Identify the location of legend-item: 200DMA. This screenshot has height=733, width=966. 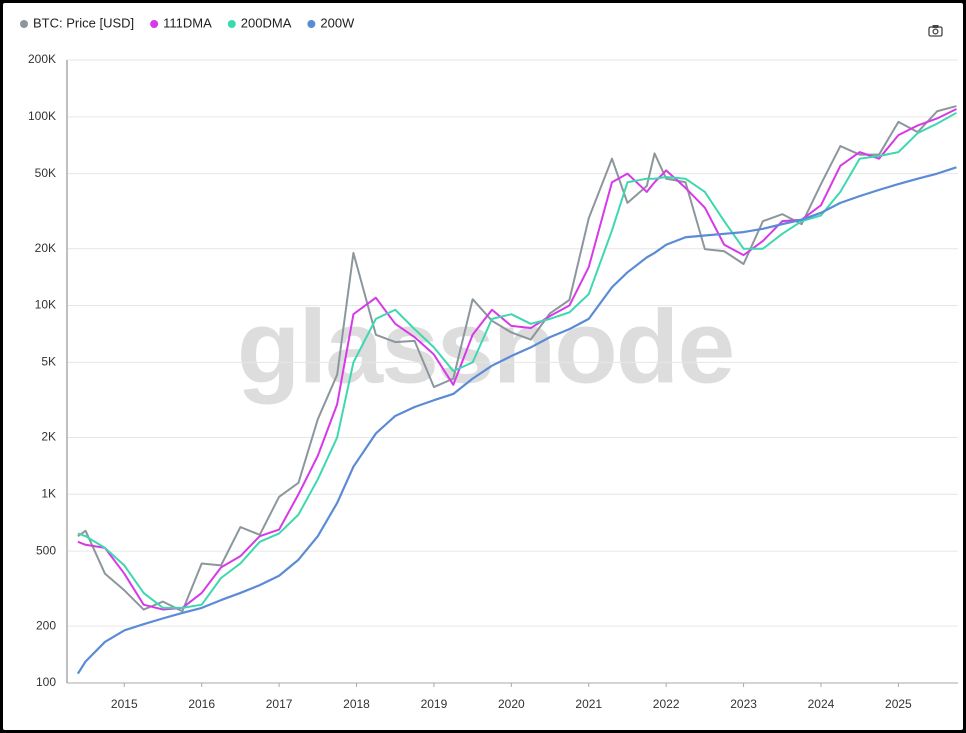
(259, 22).